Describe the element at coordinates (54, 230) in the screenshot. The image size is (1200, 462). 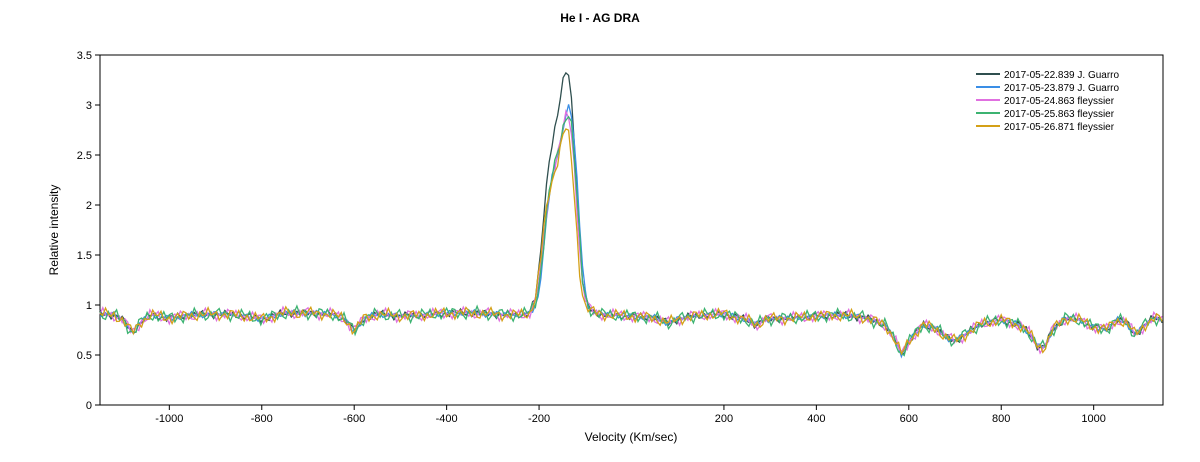
I see `y-axis-label: Relative intensity` at that location.